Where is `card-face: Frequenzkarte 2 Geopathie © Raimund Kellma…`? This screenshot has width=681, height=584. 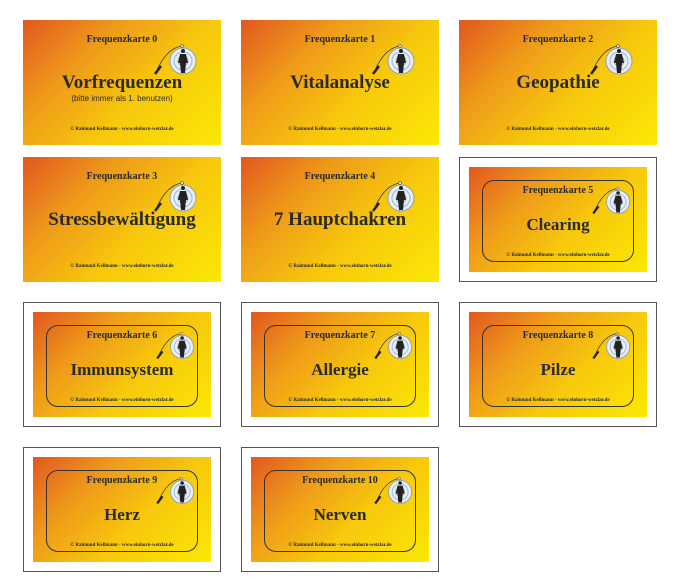
card-face: Frequenzkarte 2 Geopathie © Raimund Kellma… is located at coordinates (558, 82).